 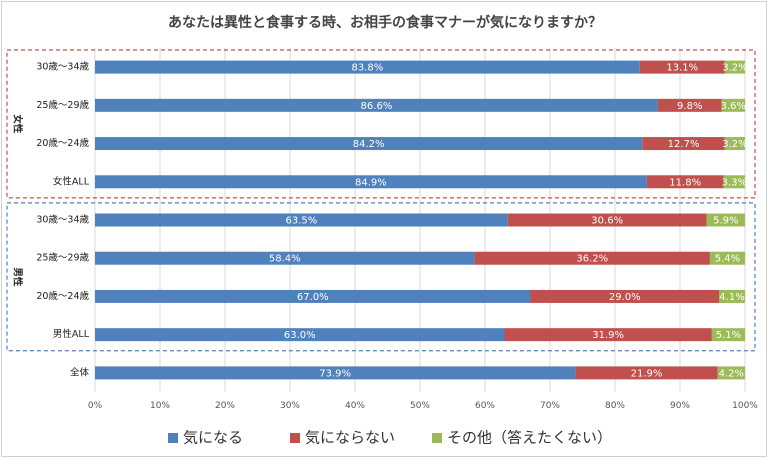 I want to click on data-label: 29.0%, so click(x=625, y=297).